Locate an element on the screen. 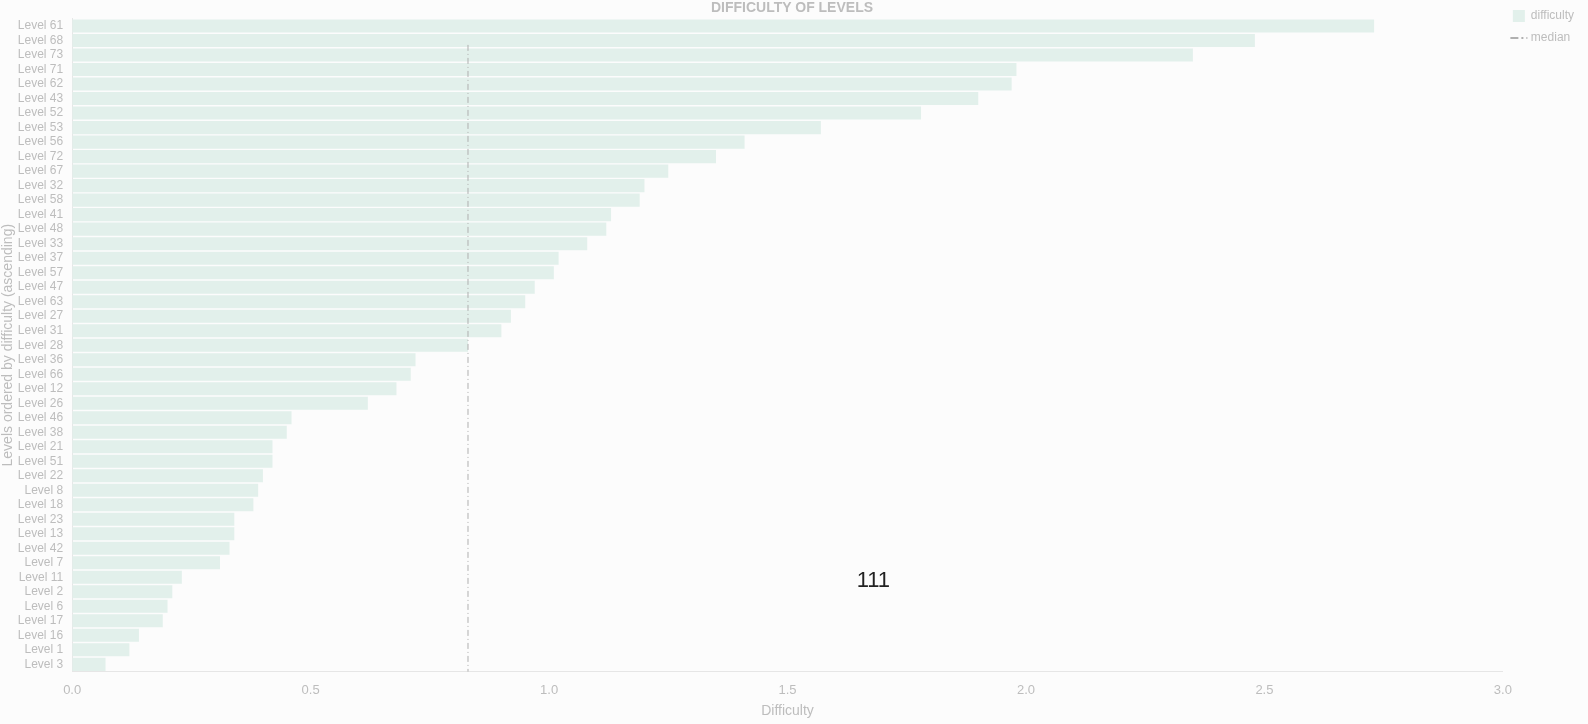  y-tick-label: Level 31 is located at coordinates (40, 330).